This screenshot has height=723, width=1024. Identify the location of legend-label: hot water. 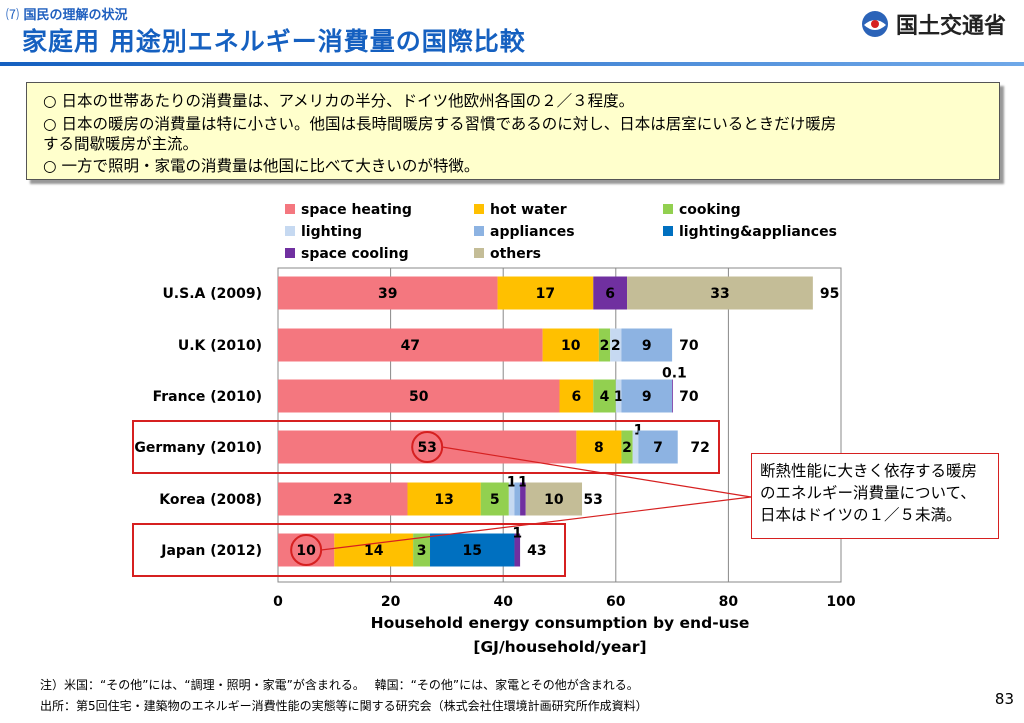
(528, 210).